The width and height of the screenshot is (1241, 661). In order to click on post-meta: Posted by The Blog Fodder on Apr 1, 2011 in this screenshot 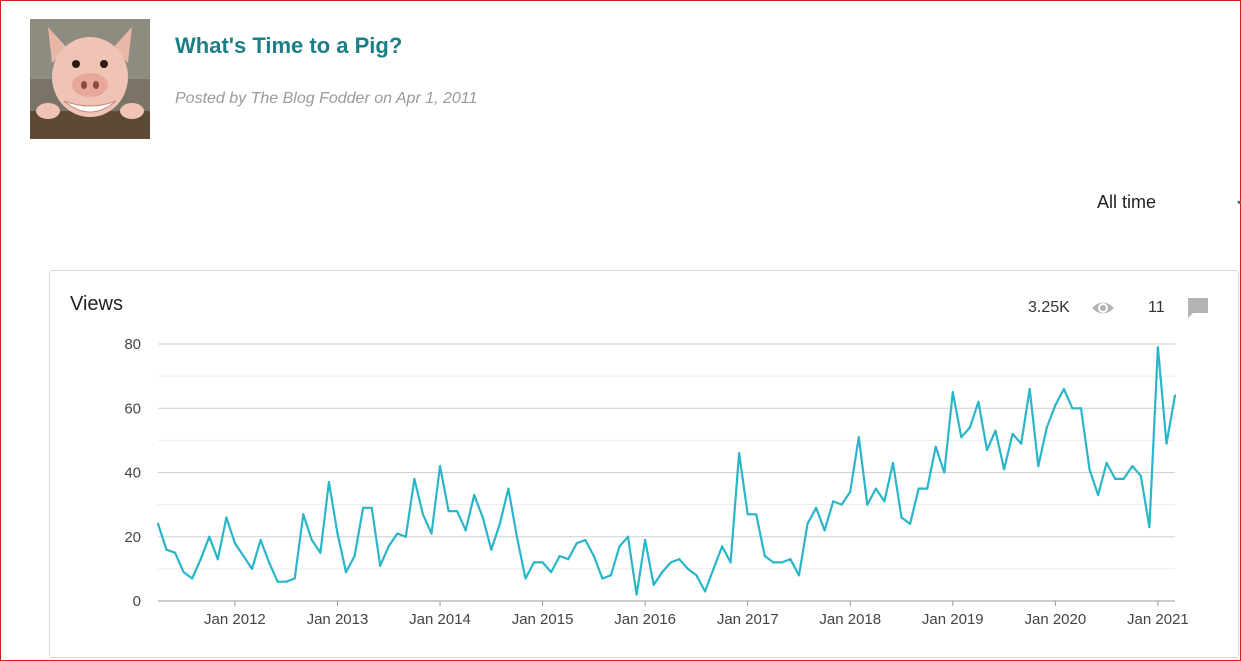, I will do `click(326, 98)`.